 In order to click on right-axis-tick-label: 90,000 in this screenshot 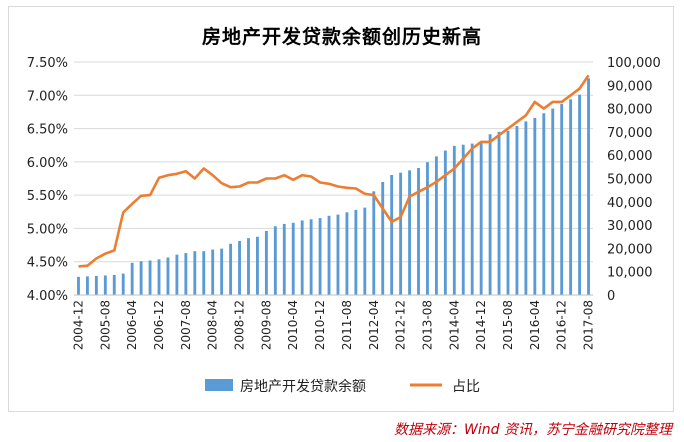, I will do `click(630, 86)`.